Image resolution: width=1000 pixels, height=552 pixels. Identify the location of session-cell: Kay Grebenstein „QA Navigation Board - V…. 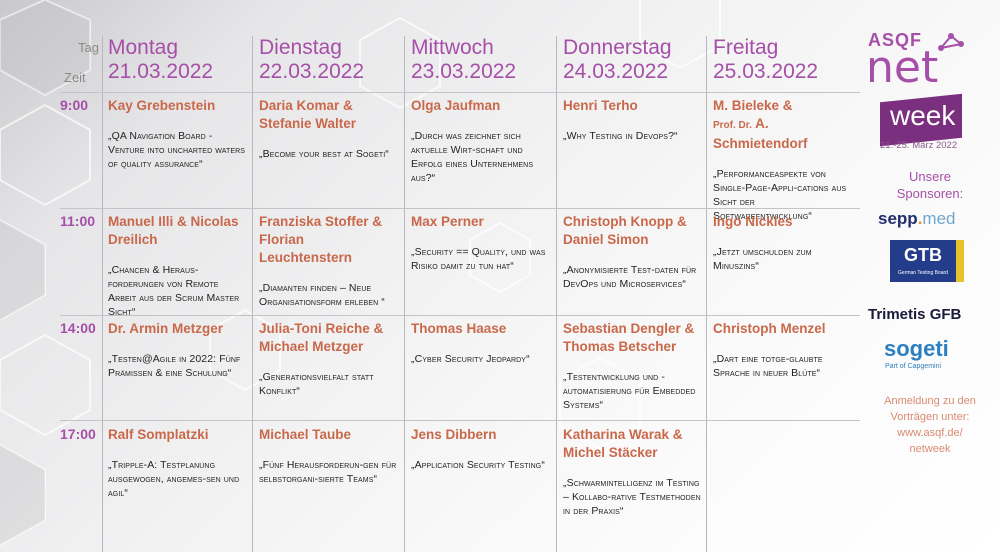
(178, 134).